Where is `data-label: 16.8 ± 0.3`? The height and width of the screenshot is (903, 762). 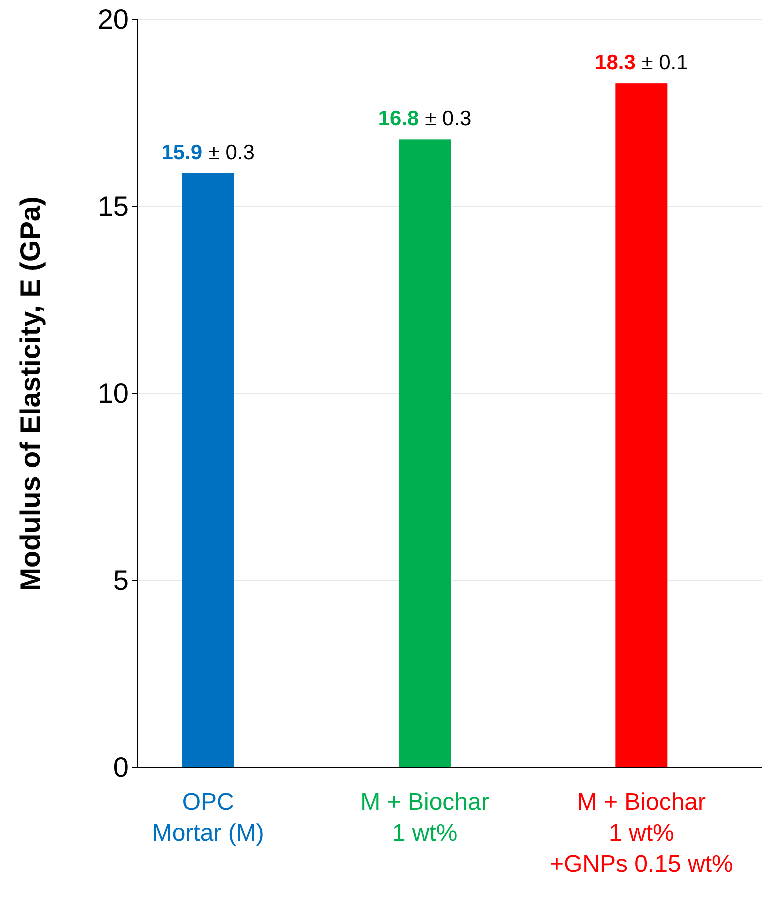 data-label: 16.8 ± 0.3 is located at coordinates (425, 119).